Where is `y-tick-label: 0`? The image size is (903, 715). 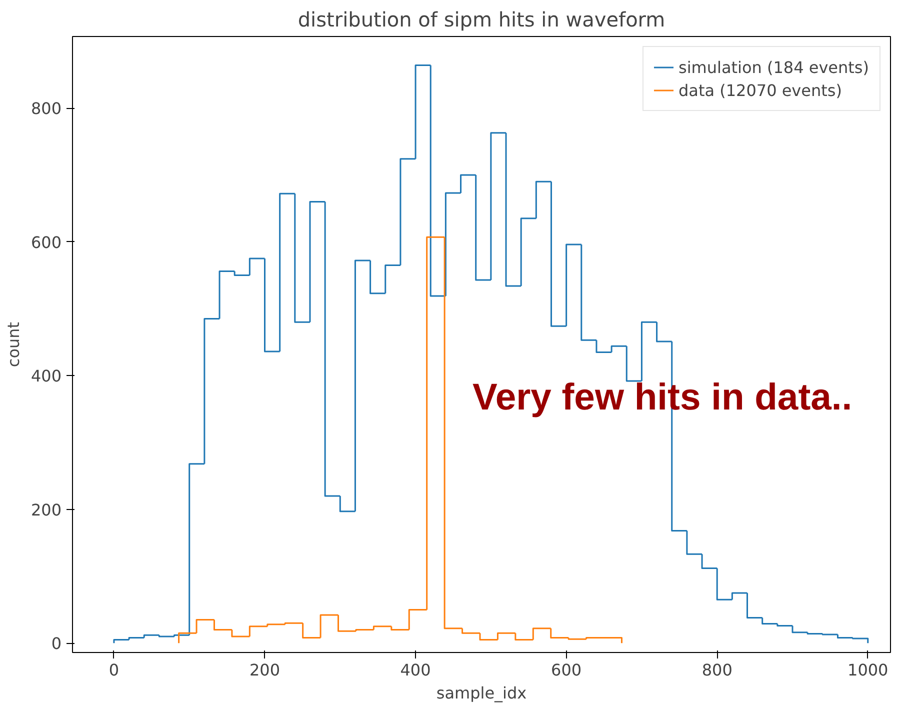 y-tick-label: 0 is located at coordinates (56, 644).